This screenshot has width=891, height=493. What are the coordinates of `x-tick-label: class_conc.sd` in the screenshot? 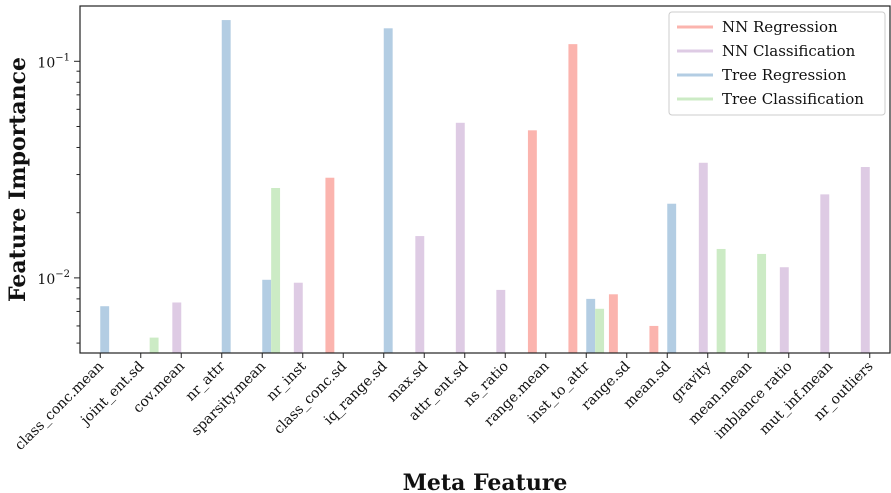 It's located at (310, 397).